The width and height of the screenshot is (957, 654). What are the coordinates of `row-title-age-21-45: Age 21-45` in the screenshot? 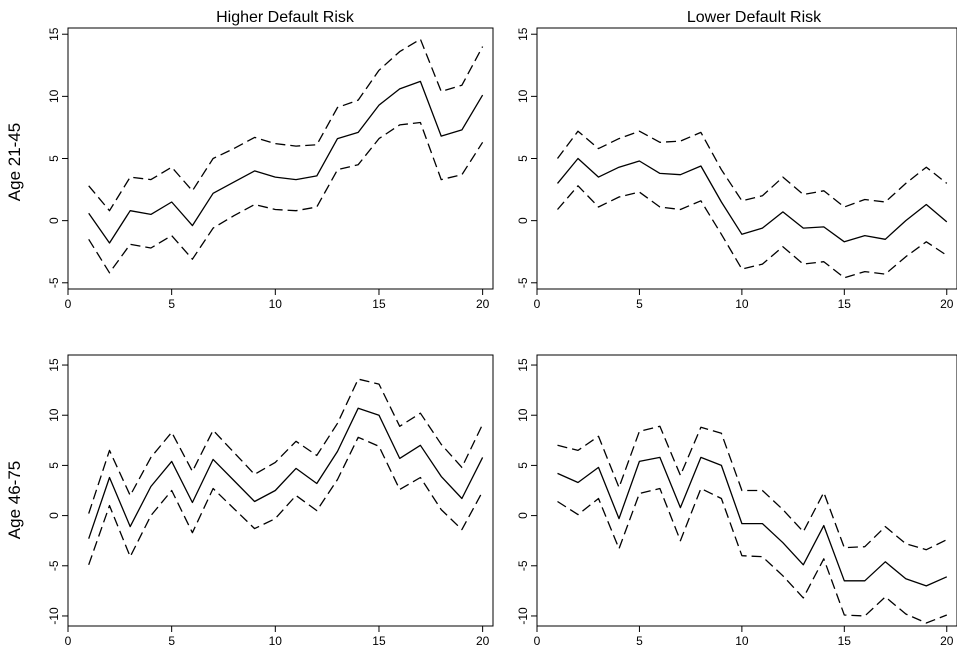 It's located at (14, 162).